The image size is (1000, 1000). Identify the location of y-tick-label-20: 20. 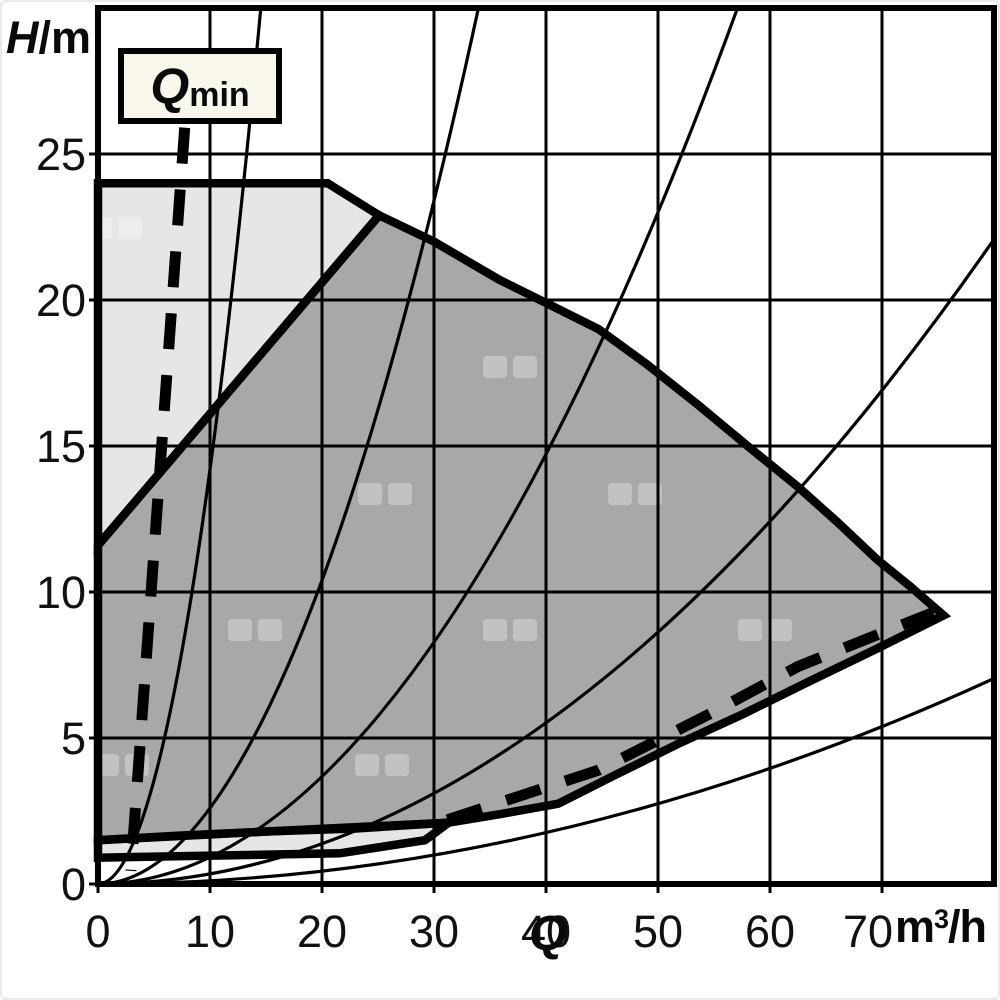
(61, 300).